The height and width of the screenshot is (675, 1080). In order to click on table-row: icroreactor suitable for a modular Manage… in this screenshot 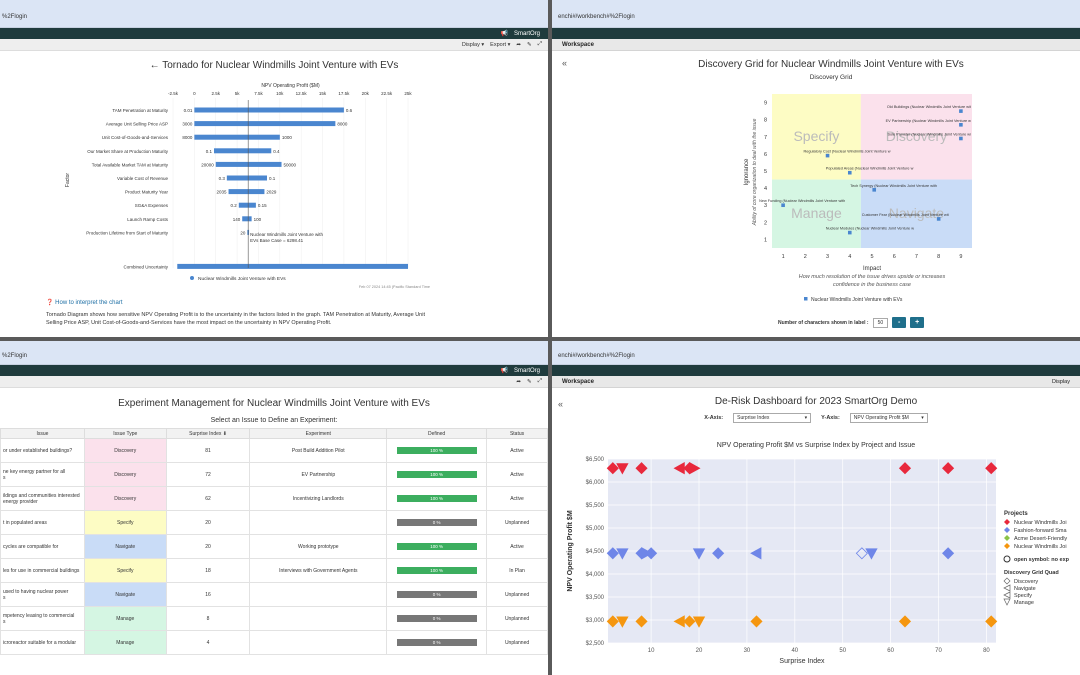, I will do `click(274, 642)`.